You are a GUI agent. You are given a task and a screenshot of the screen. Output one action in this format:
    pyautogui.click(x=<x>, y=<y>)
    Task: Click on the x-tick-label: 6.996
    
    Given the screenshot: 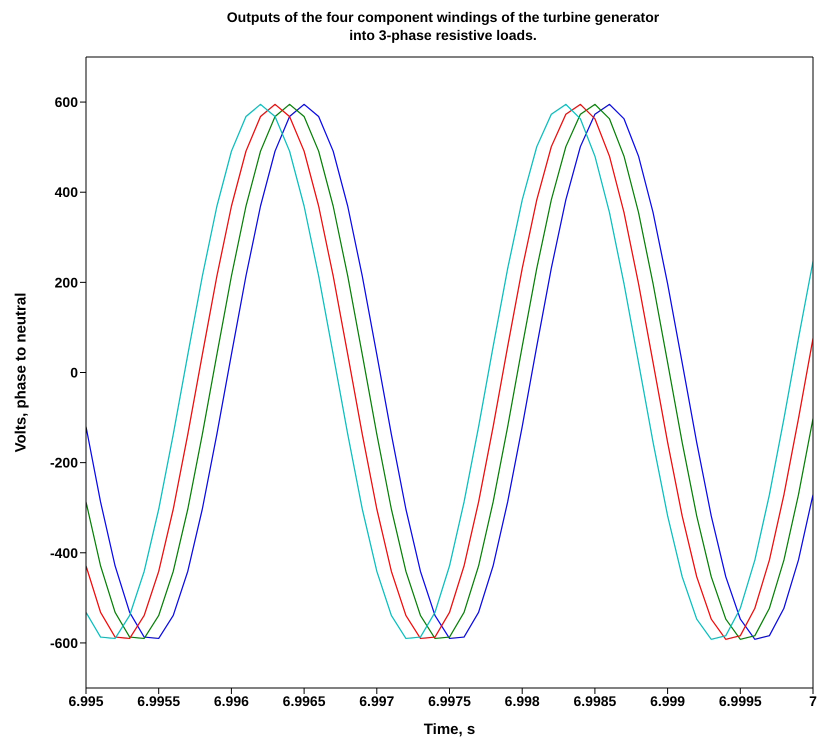 What is the action you would take?
    pyautogui.click(x=232, y=700)
    